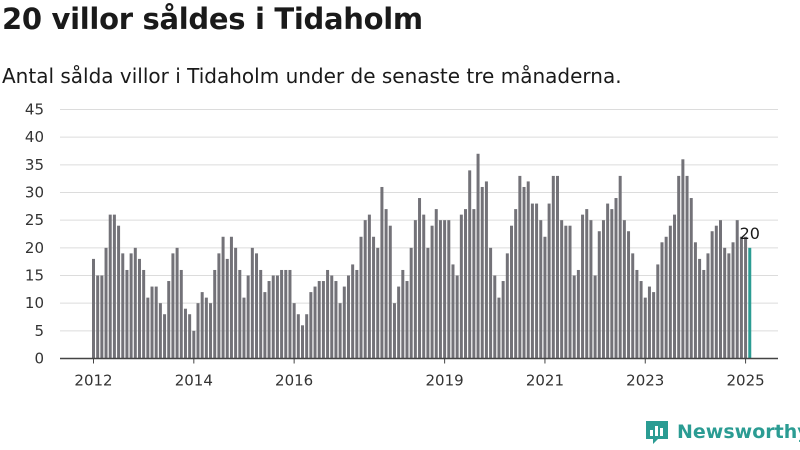  I want to click on x-tick-label: 2023, so click(645, 381).